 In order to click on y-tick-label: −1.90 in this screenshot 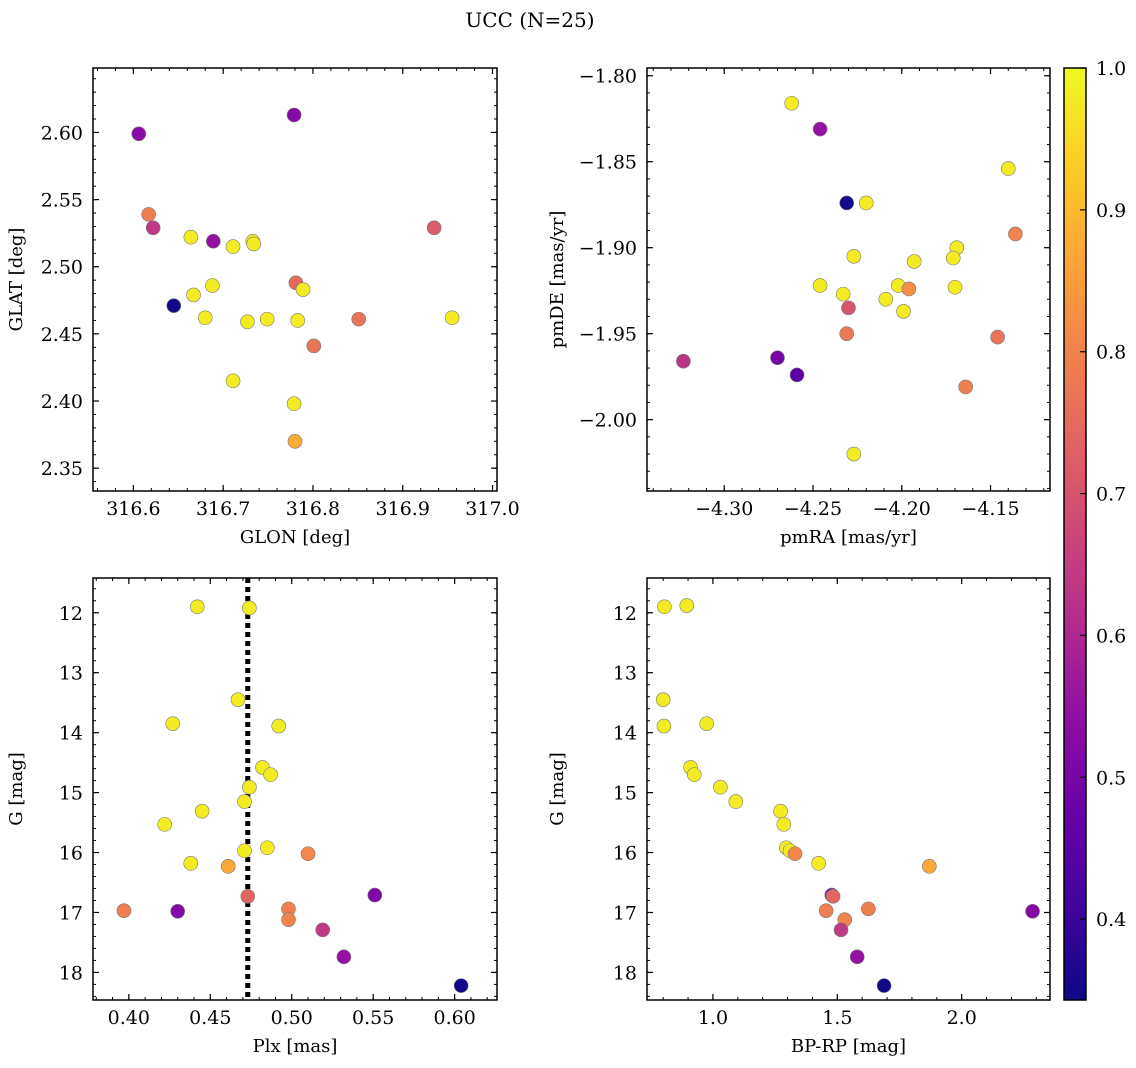, I will do `click(608, 249)`.